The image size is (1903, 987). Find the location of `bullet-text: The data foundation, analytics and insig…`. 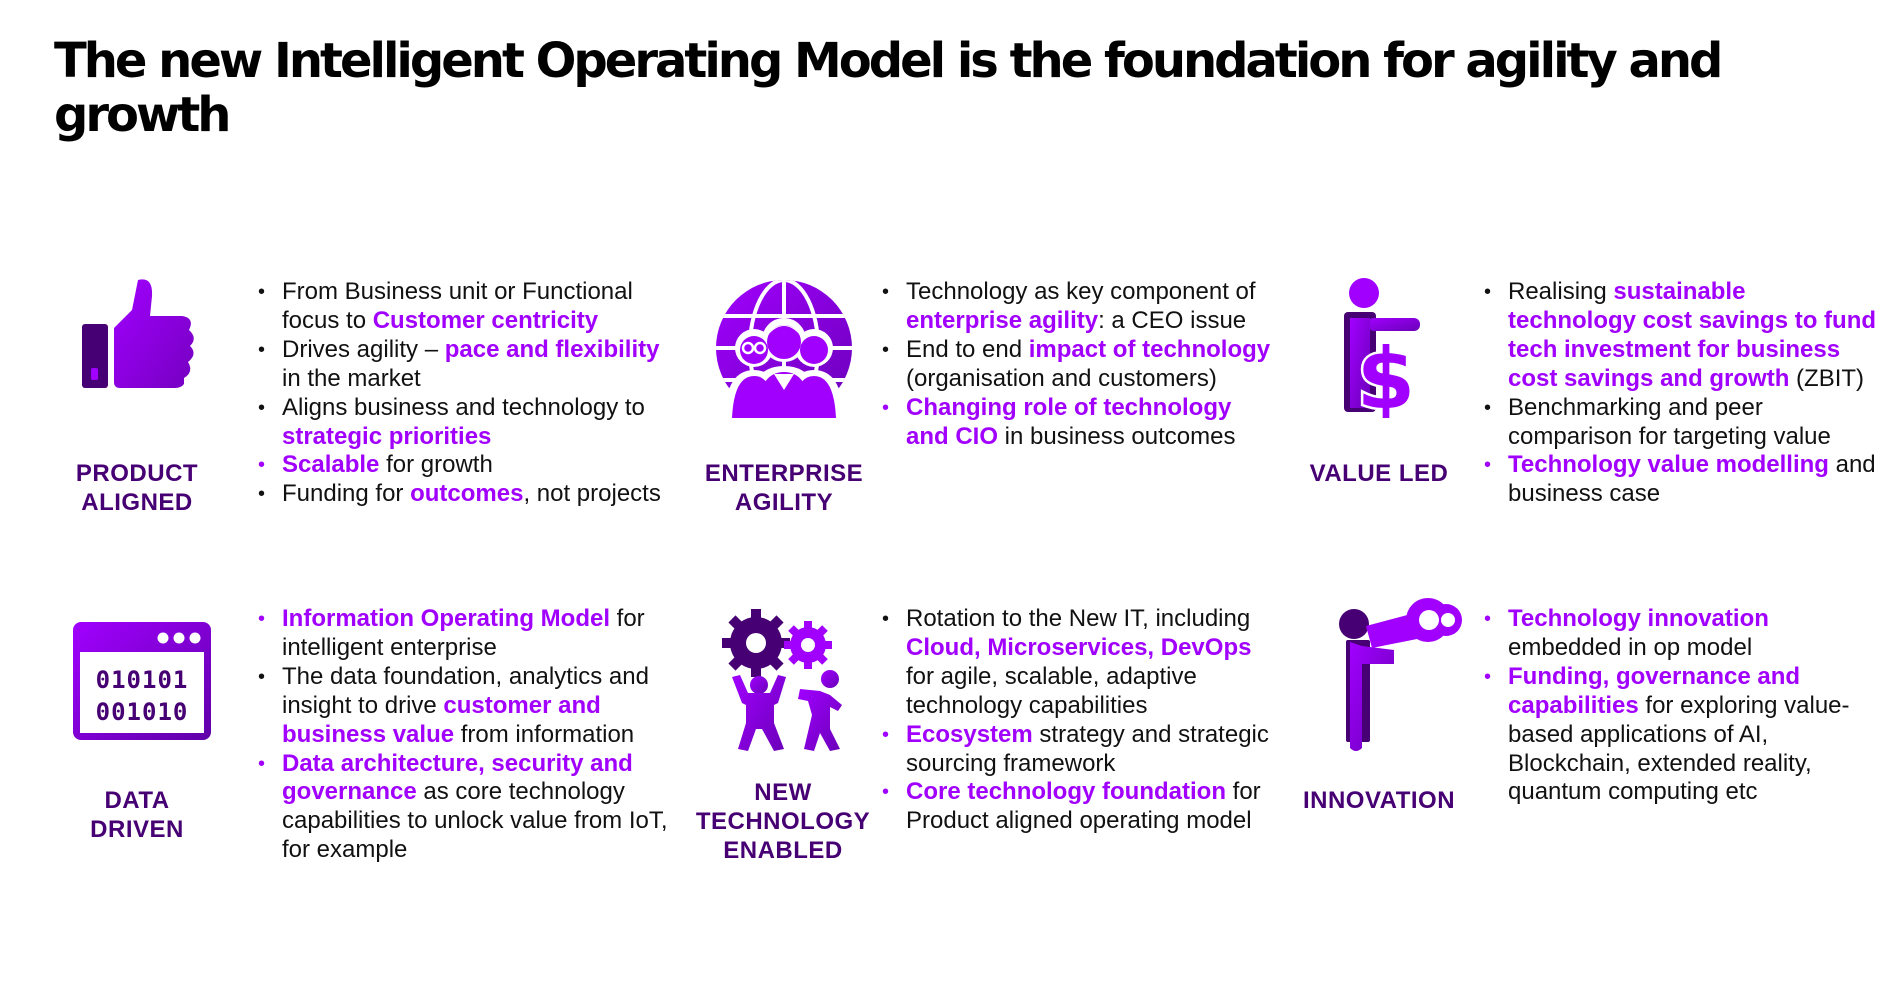

bullet-text: The data foundation, analytics and insig… is located at coordinates (465, 690).